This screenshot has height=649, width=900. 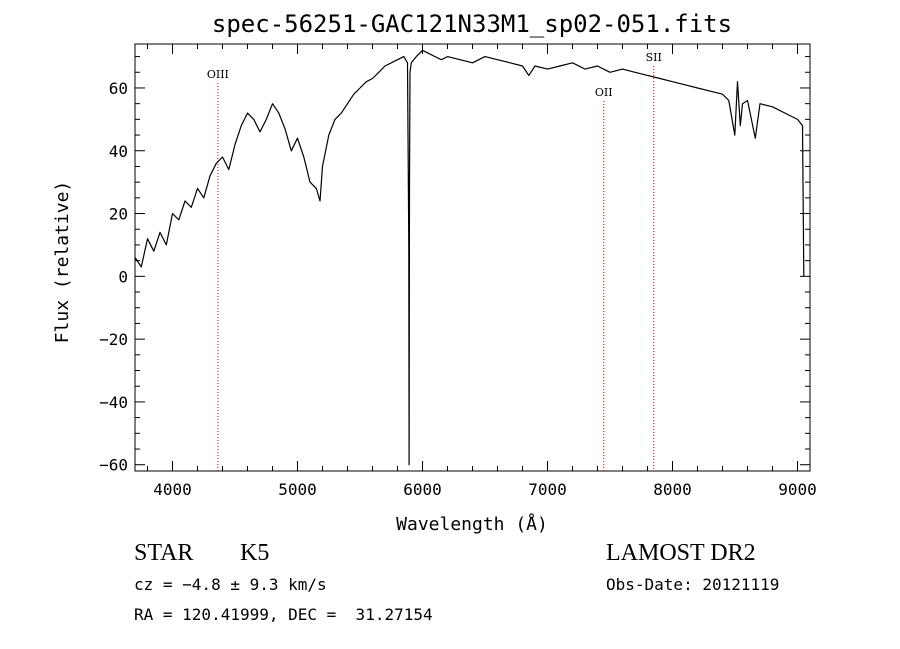 I want to click on y-axis-label: Flux (relative), so click(x=62, y=262).